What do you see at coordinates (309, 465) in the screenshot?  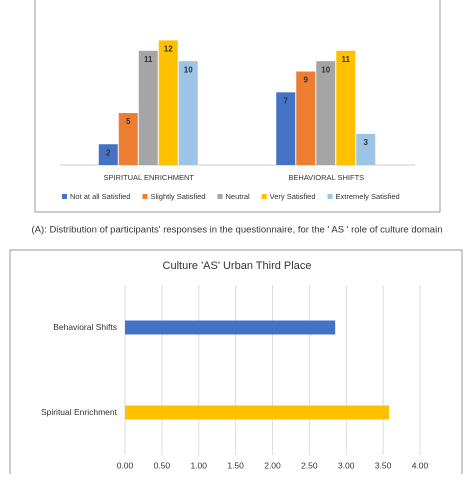 I see `x-tick-label: 2.50` at bounding box center [309, 465].